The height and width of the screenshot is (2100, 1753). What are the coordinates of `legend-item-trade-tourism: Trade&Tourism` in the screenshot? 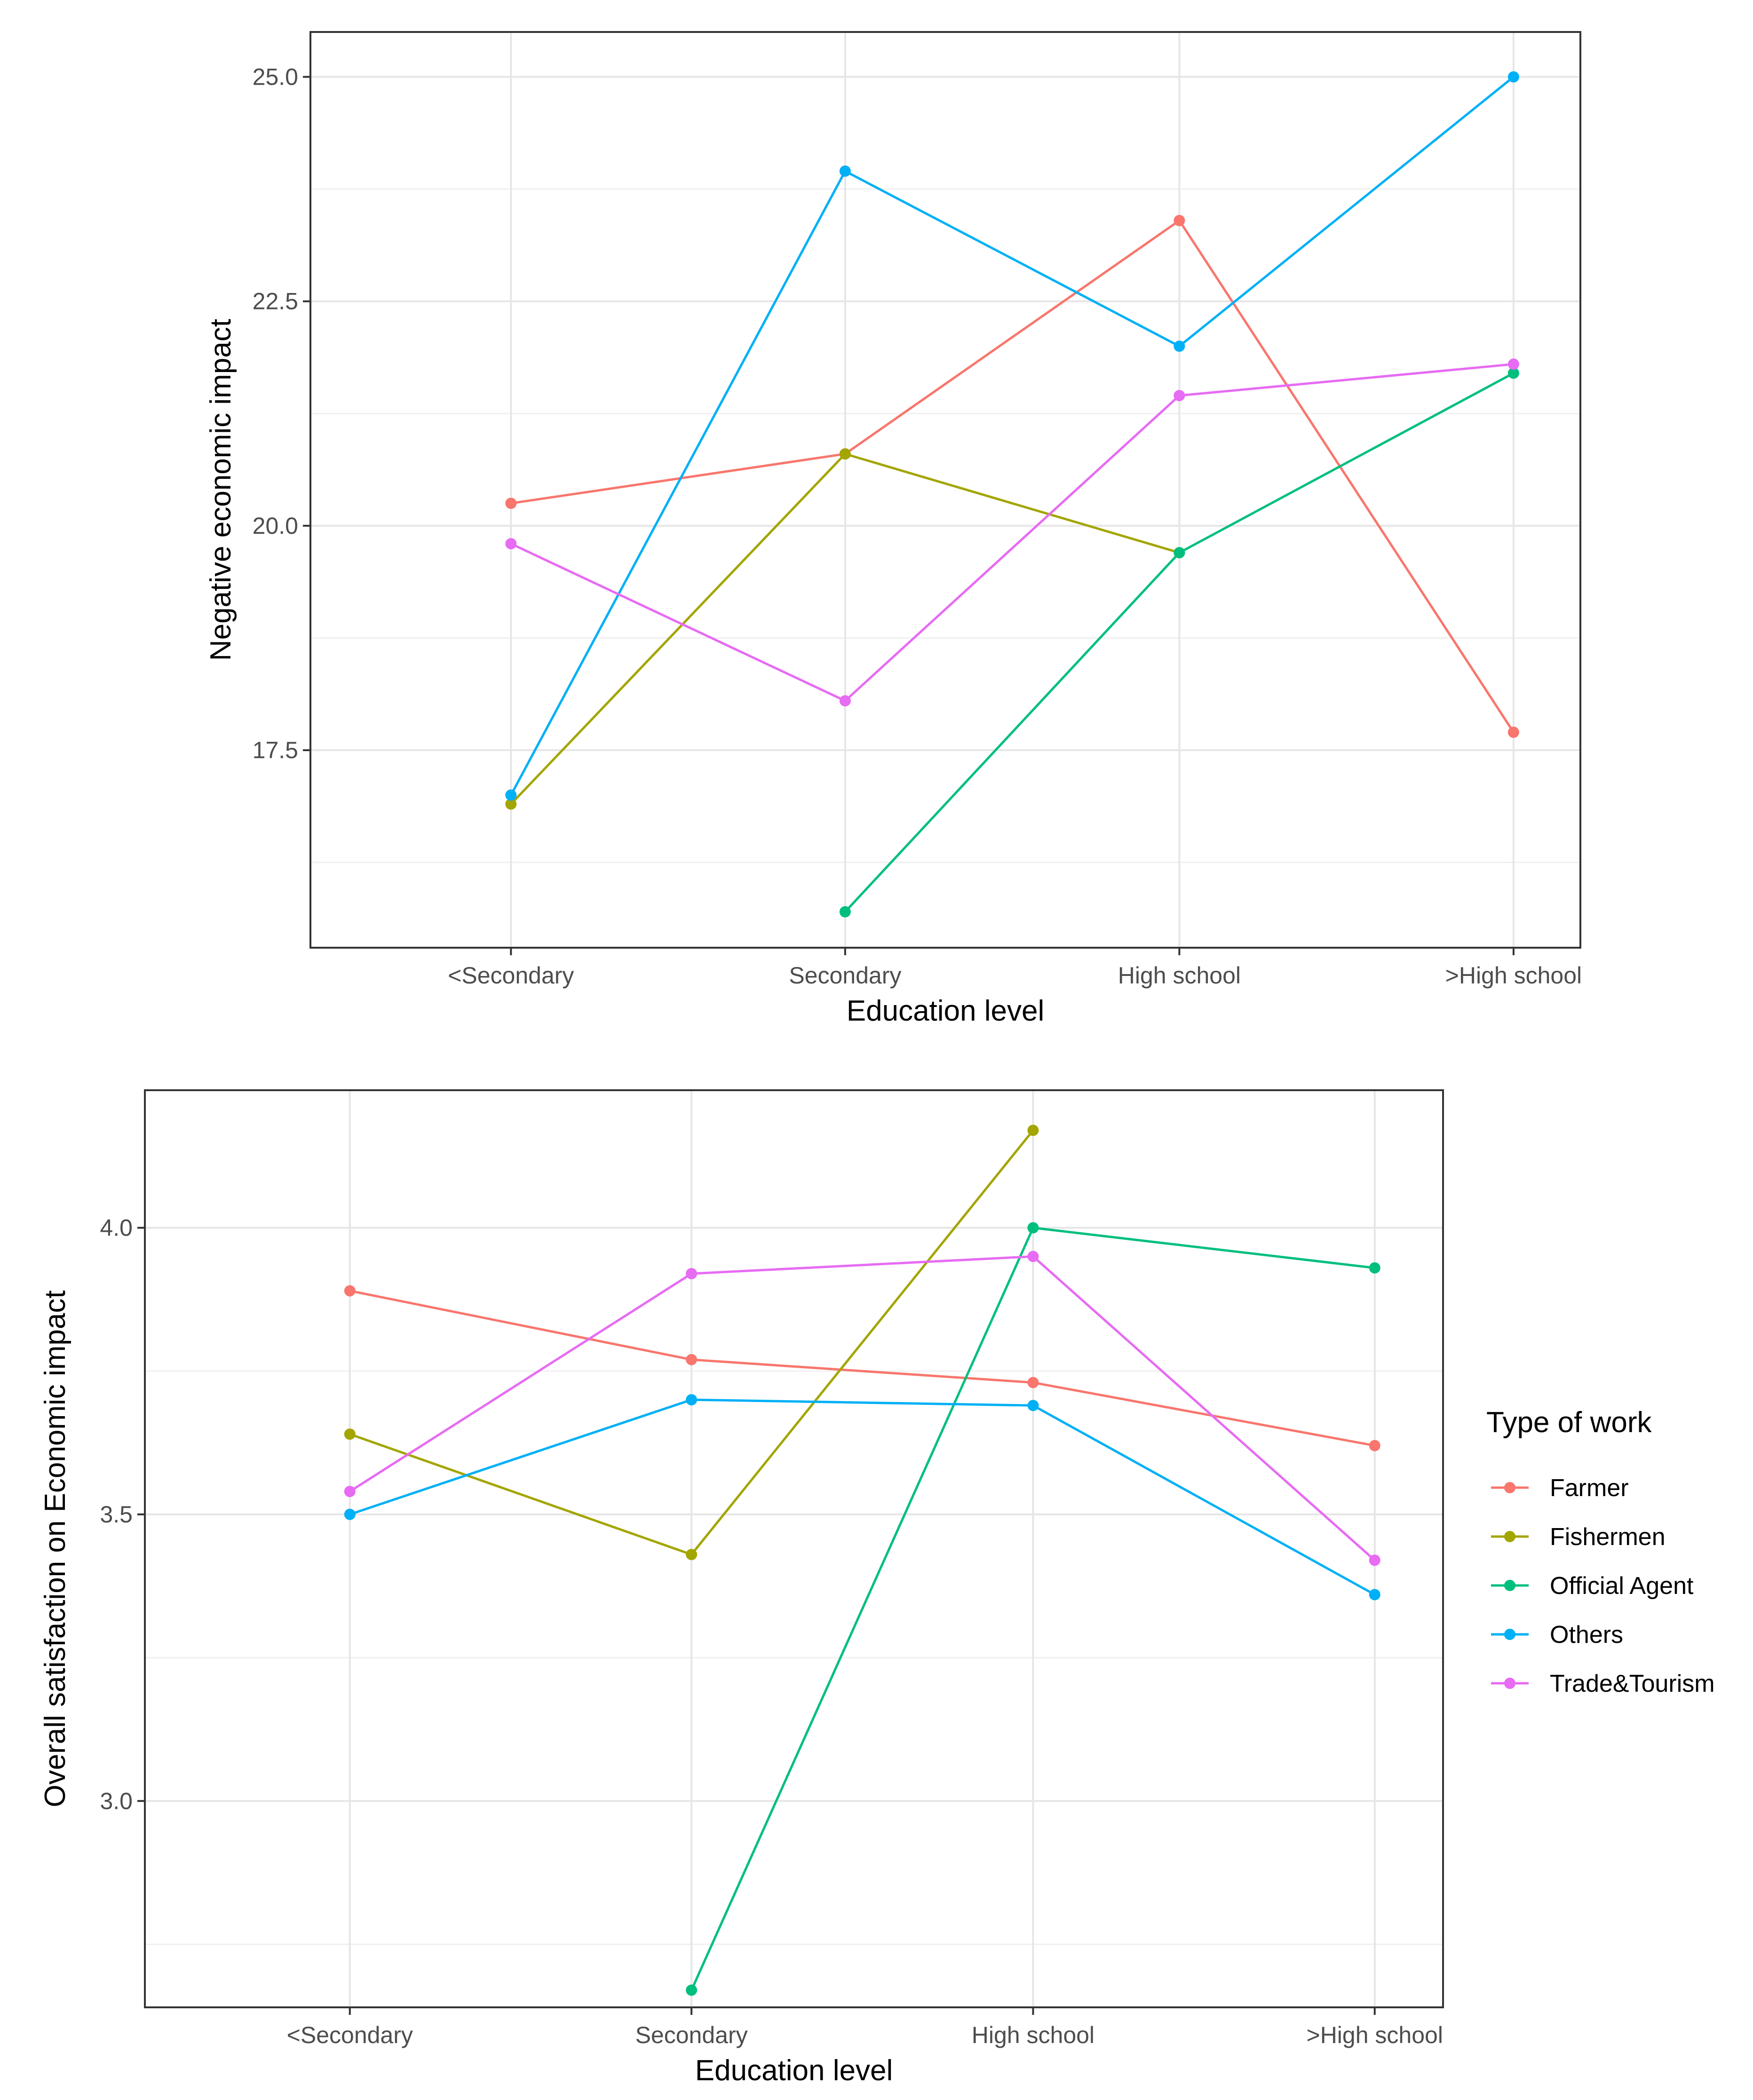 It's located at (1603, 1683).